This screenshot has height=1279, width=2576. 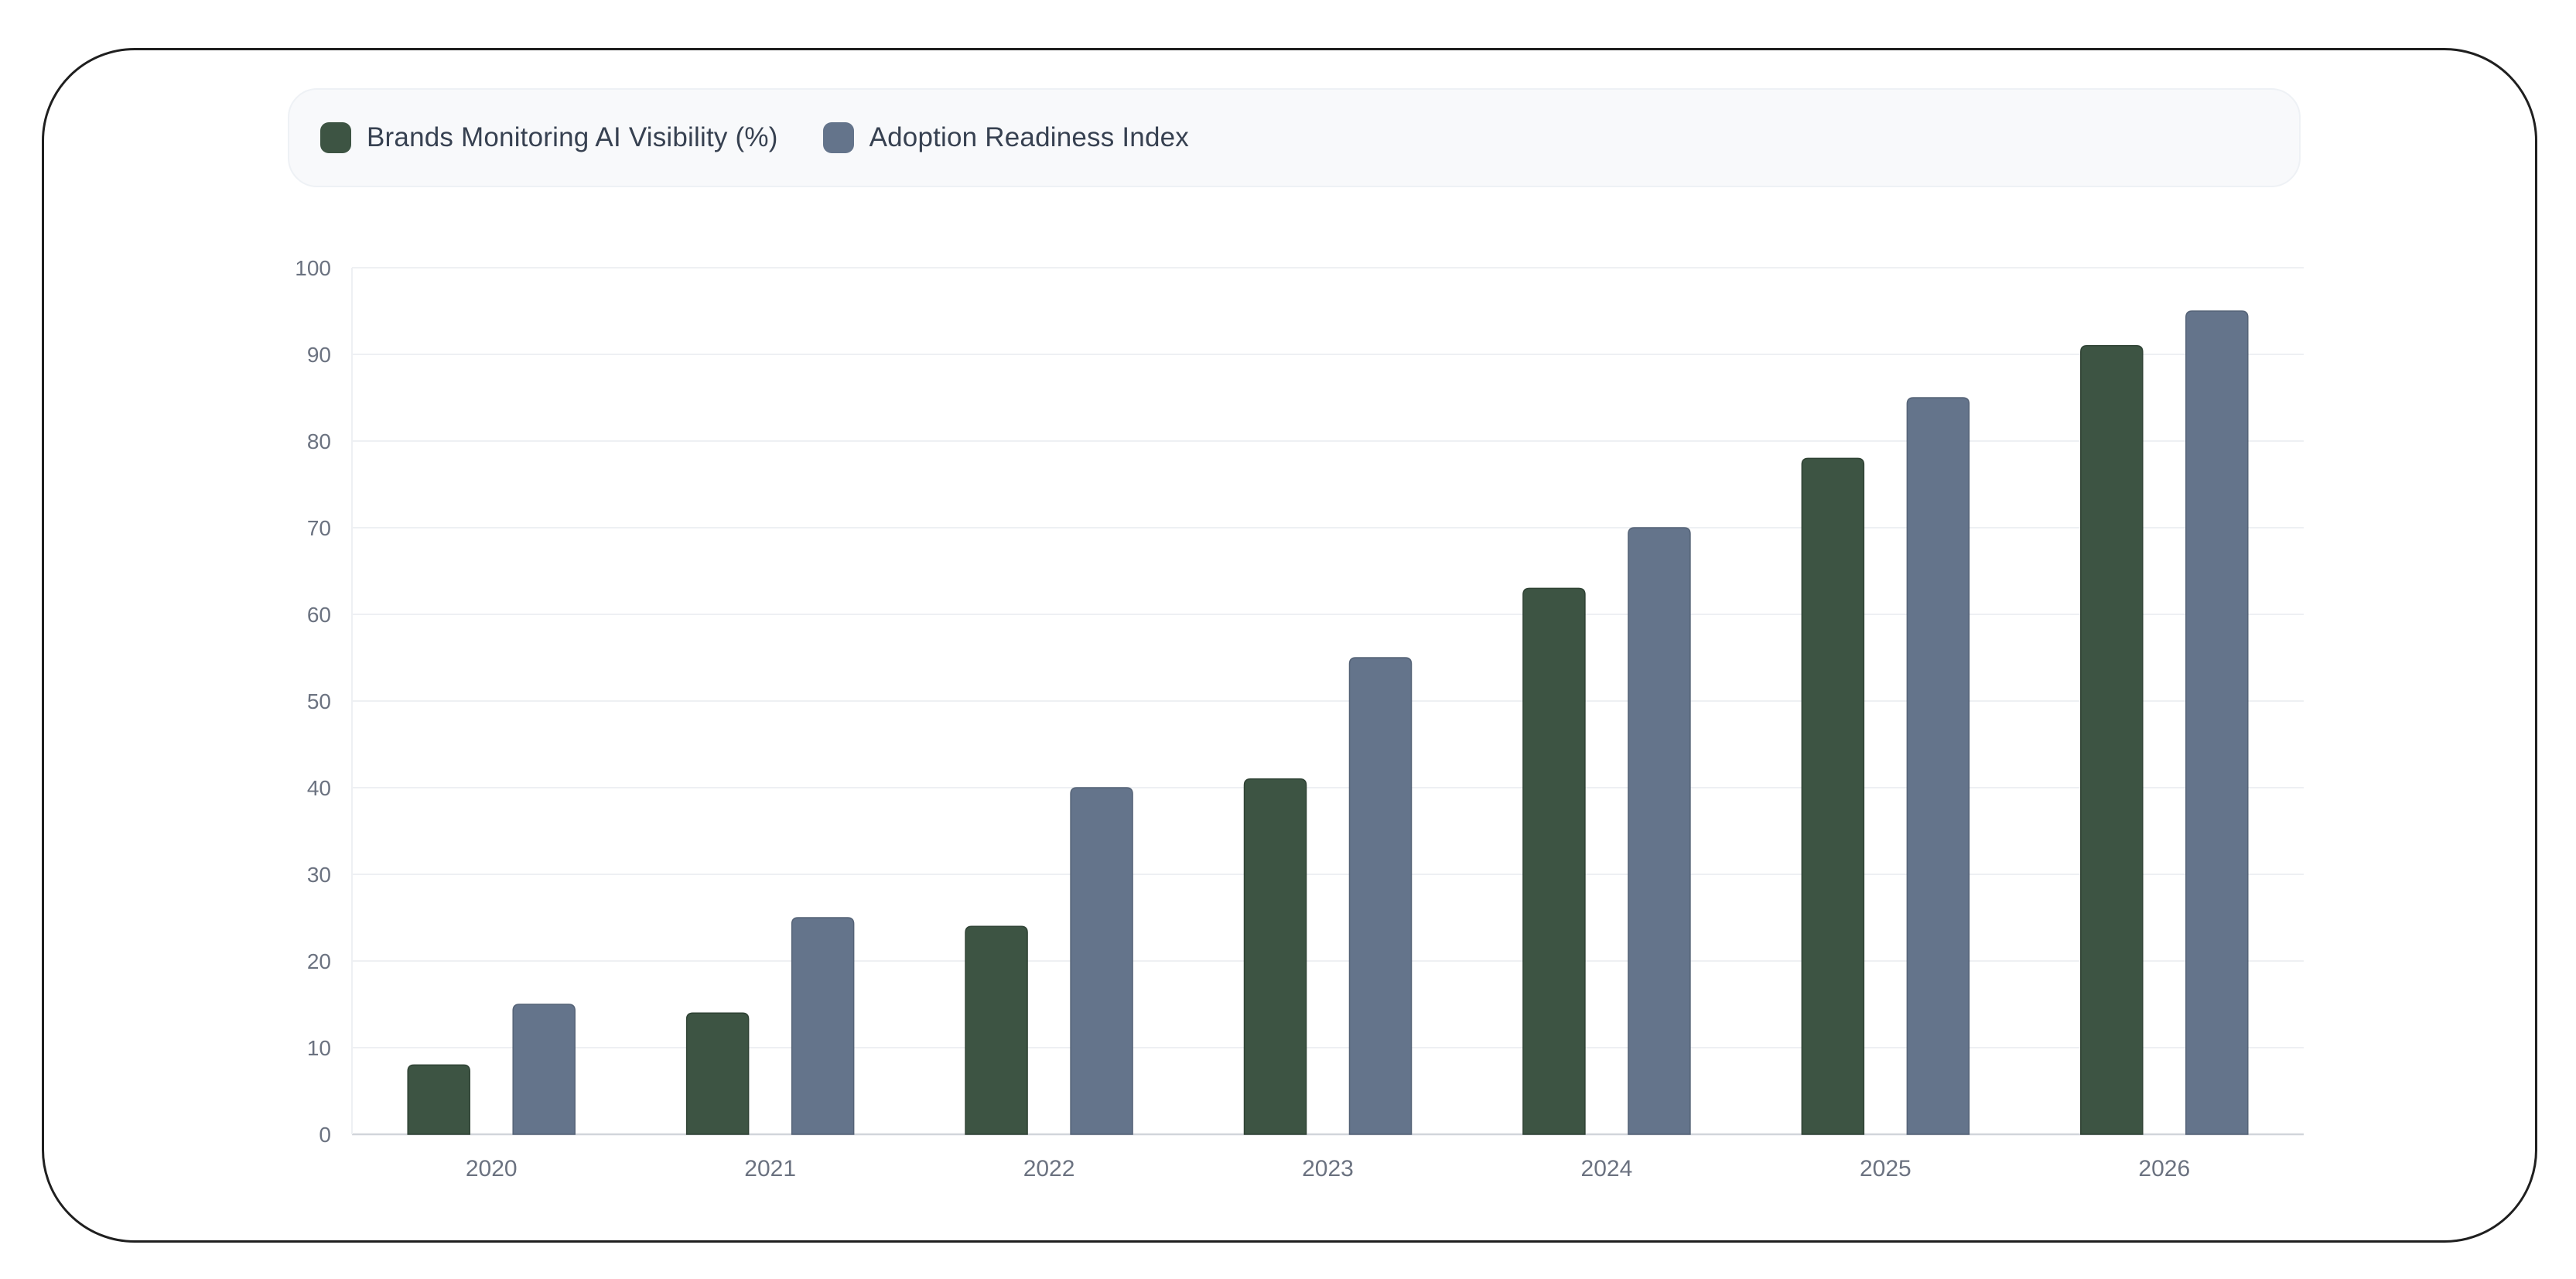 I want to click on x-tick-label: 2022, so click(x=1049, y=1169).